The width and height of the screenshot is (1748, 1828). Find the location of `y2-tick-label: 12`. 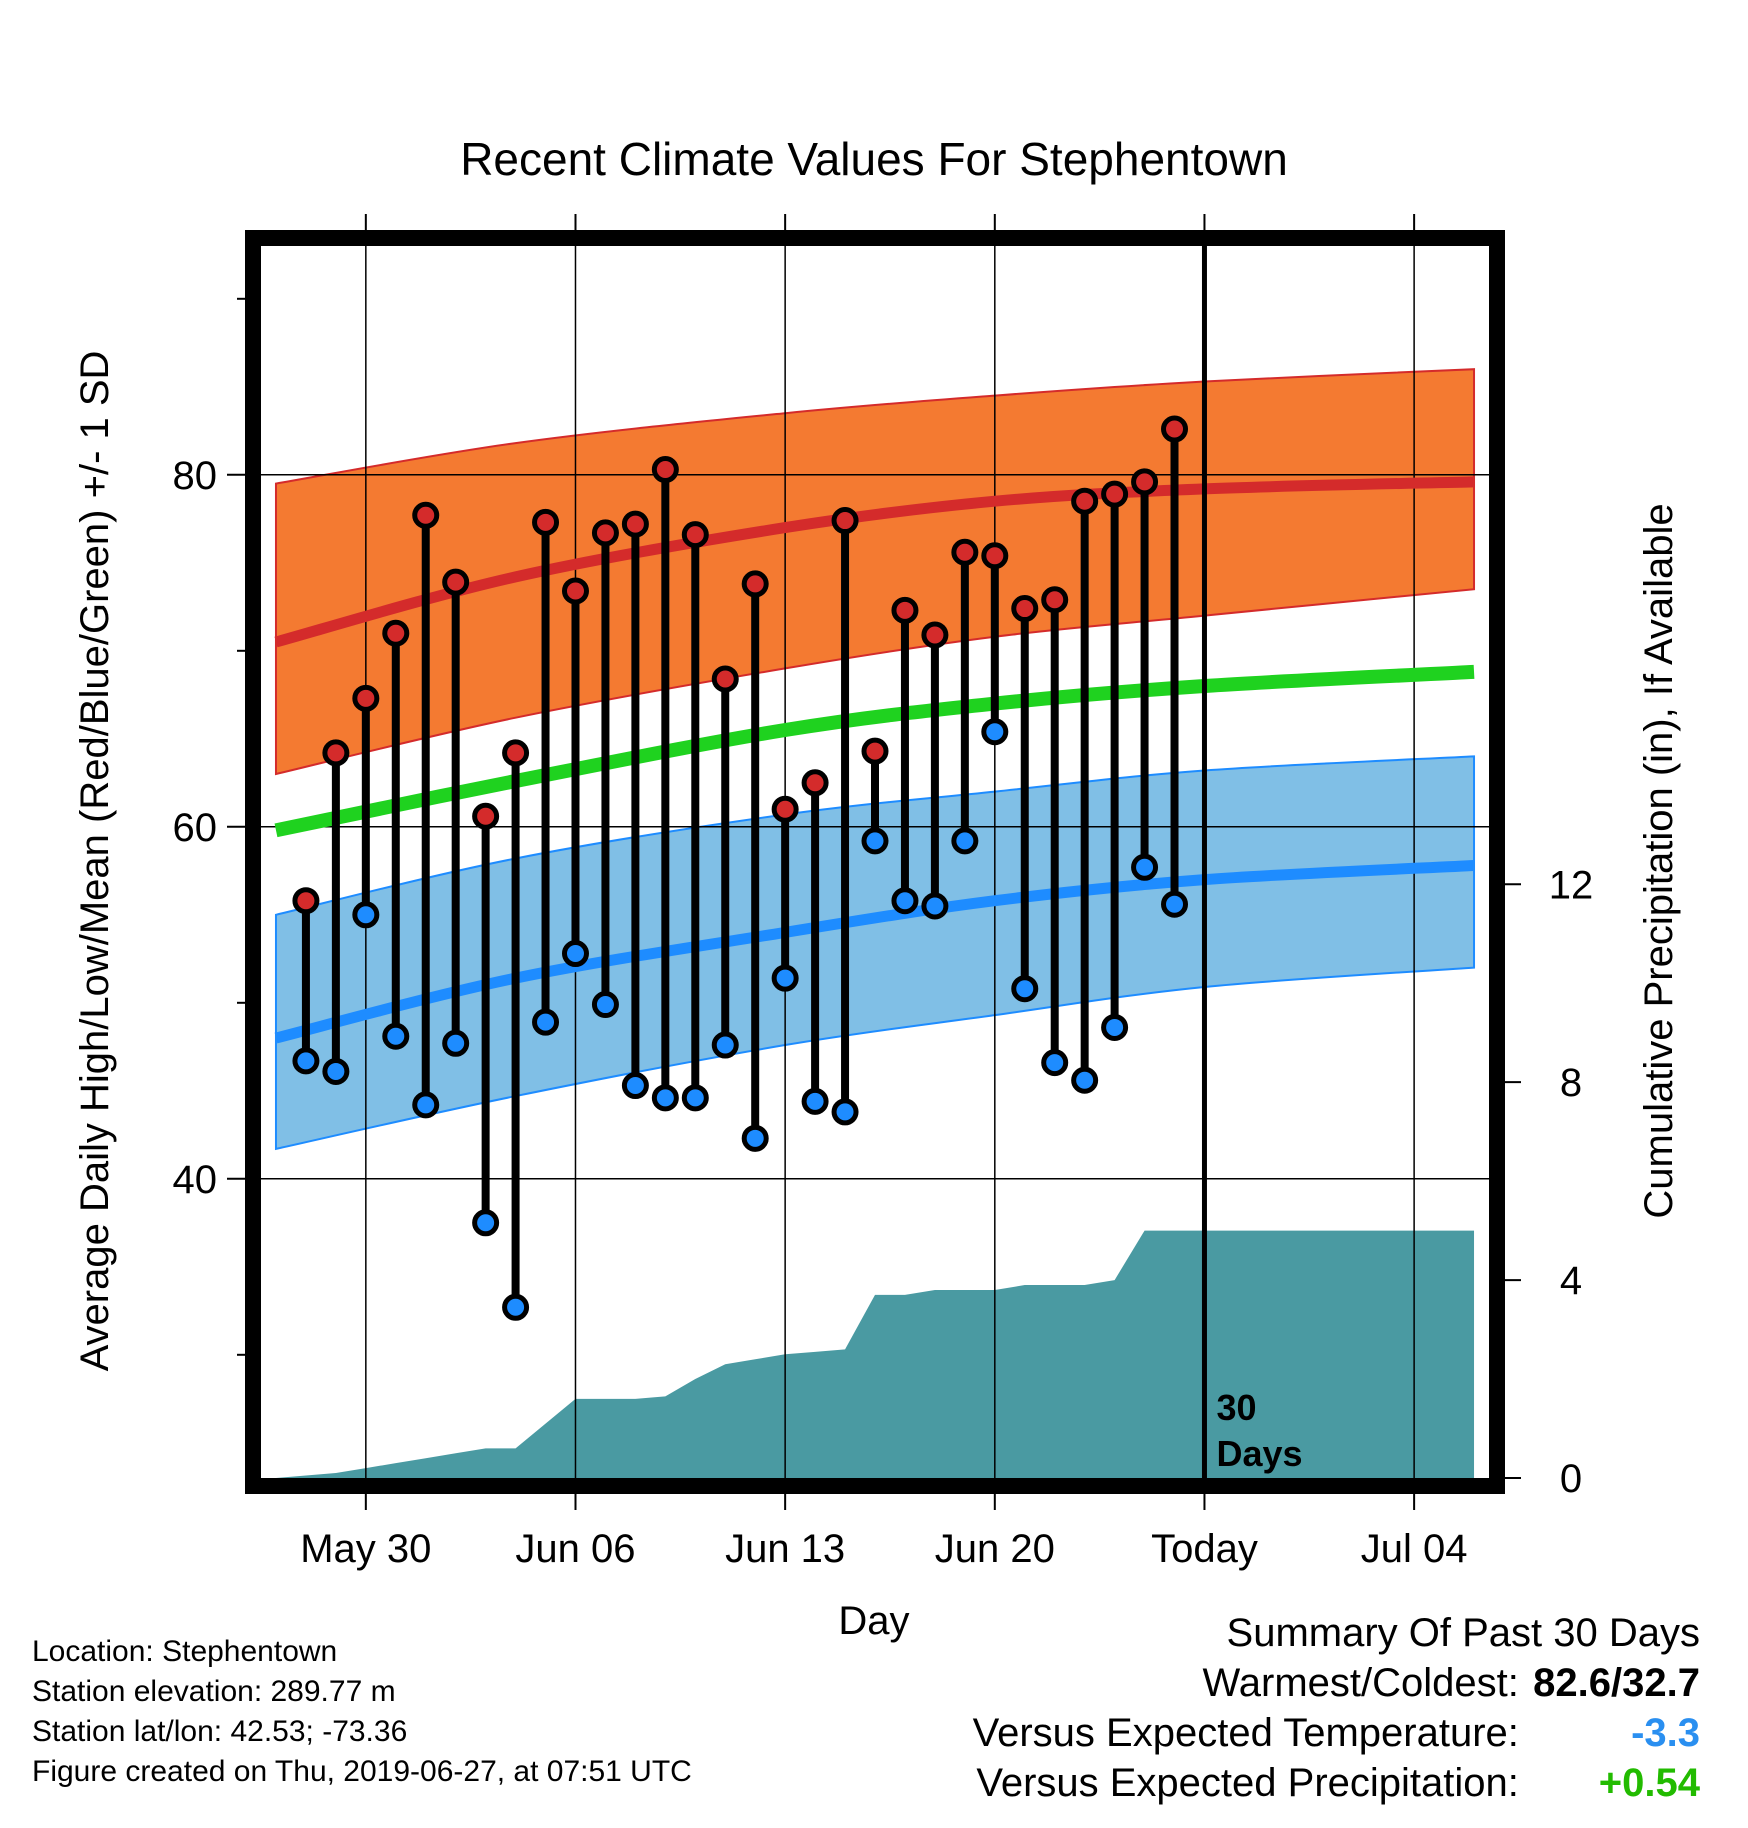

y2-tick-label: 12 is located at coordinates (1571, 885).